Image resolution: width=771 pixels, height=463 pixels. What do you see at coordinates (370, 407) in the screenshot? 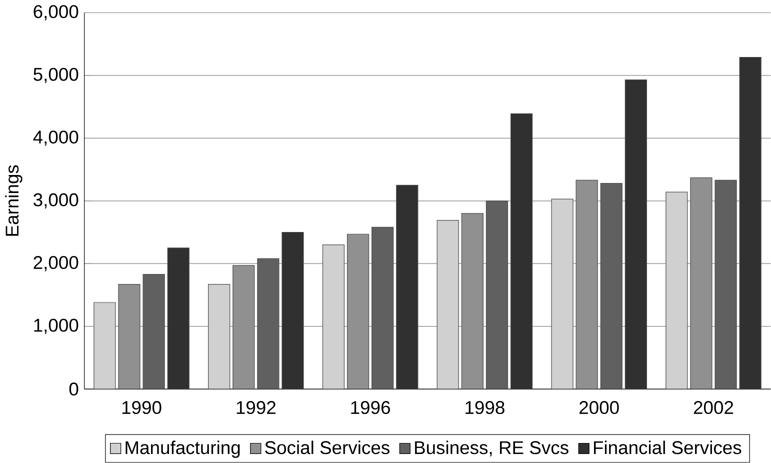
I see `x-tick-label: 1996` at bounding box center [370, 407].